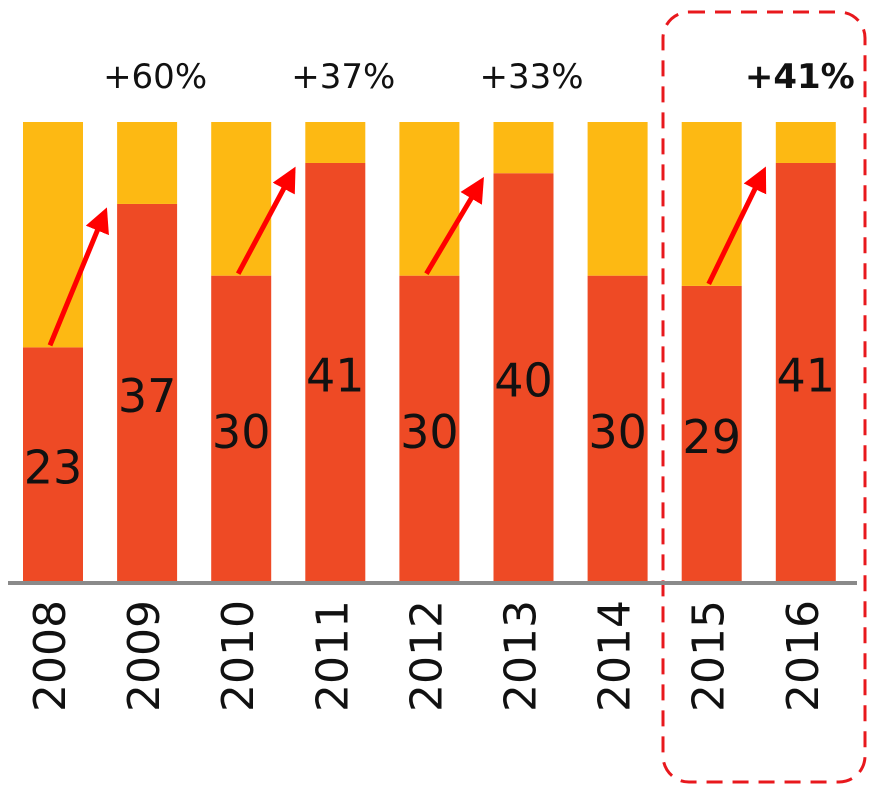 Image resolution: width=877 pixels, height=787 pixels. Describe the element at coordinates (803, 656) in the screenshot. I see `x-tick-label: 2016` at that location.